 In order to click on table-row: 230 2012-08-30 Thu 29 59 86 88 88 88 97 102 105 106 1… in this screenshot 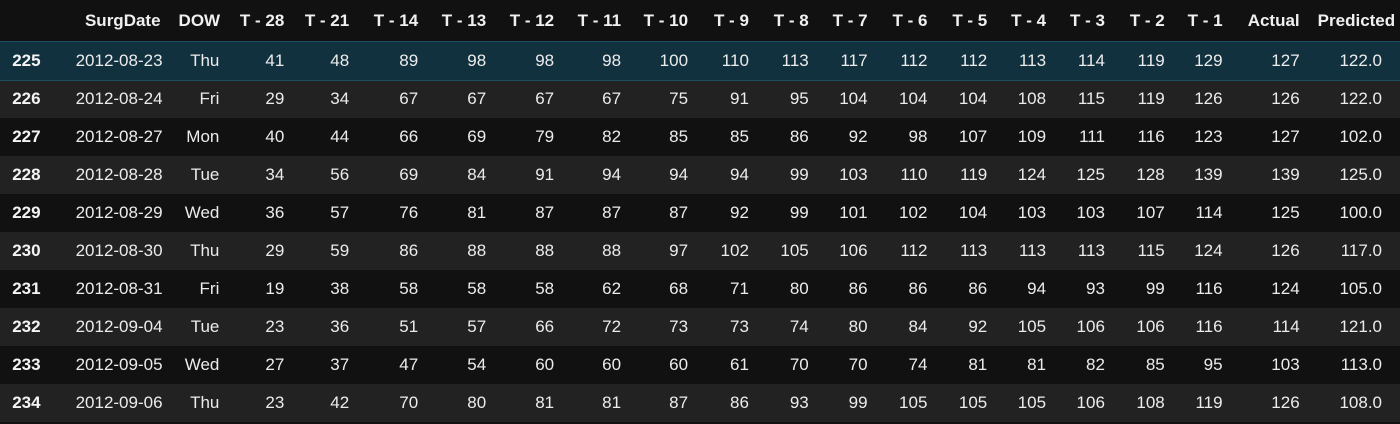, I will do `click(700, 251)`.